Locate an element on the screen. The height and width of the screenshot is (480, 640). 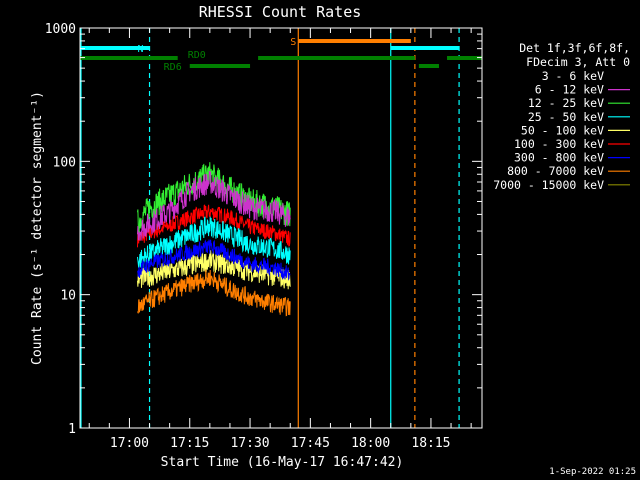
series-line-800-7000-kev is located at coordinates (214, 293).